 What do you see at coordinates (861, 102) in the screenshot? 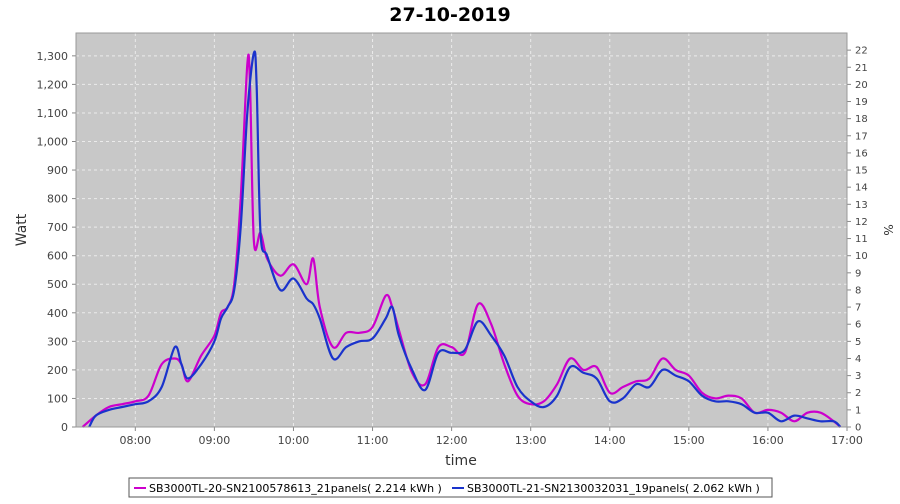
I see `y2-tick-label: 19` at bounding box center [861, 102].